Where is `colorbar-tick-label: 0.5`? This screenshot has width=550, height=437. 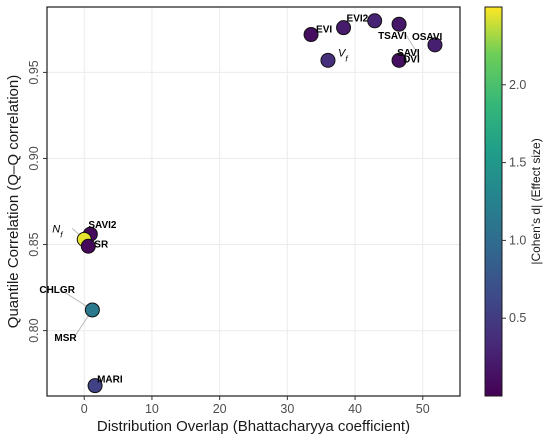 colorbar-tick-label: 0.5 is located at coordinates (517, 318).